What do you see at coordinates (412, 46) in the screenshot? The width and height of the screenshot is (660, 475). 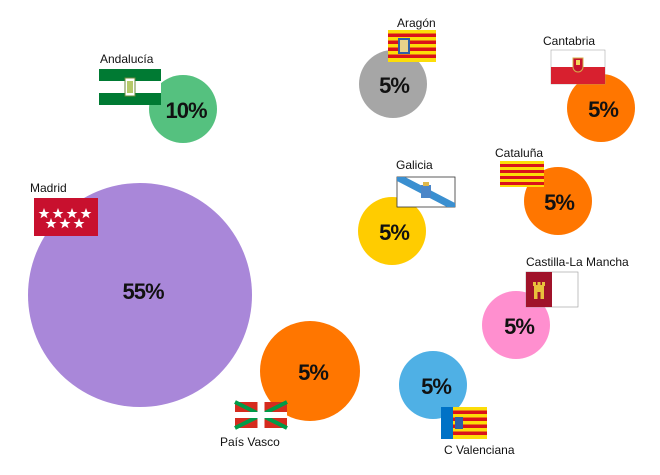 I see `flag-aragon-icon` at bounding box center [412, 46].